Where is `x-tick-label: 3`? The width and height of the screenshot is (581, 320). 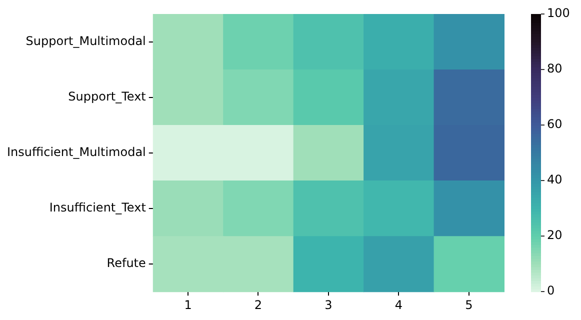 x-tick-label: 3 is located at coordinates (328, 305).